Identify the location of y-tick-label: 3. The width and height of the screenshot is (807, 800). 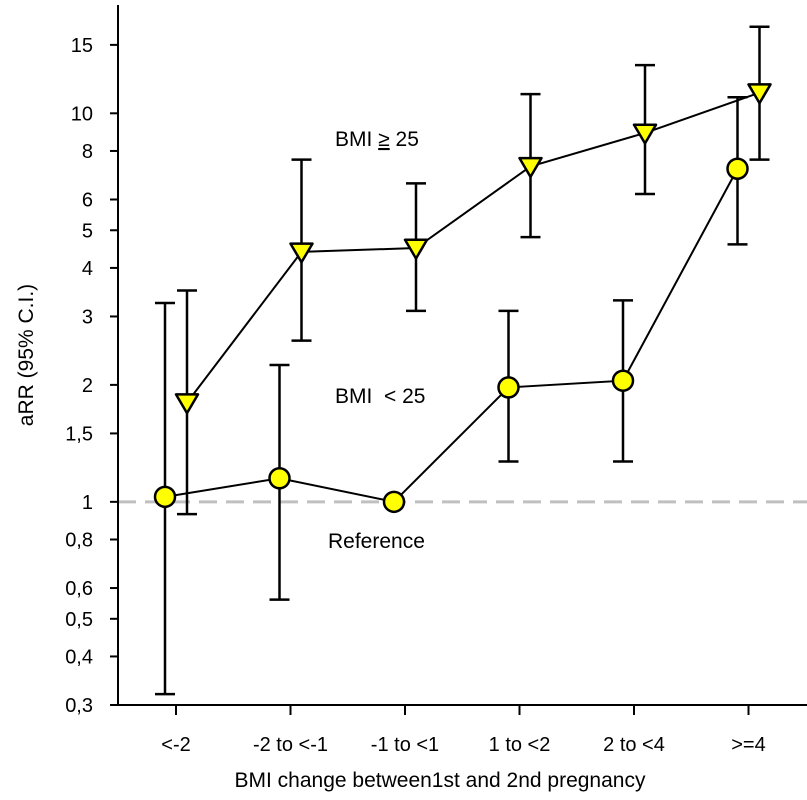
(87, 317).